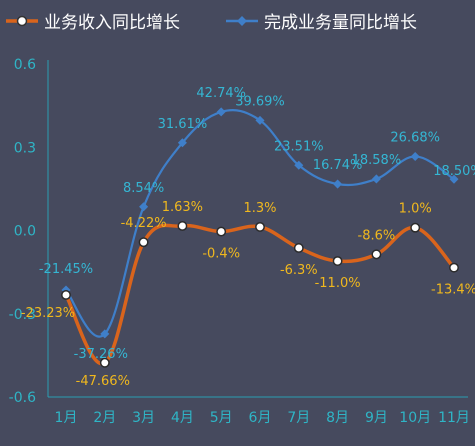 This screenshot has width=475, height=446. What do you see at coordinates (221, 254) in the screenshot?
I see `data-label-revenue: -0.4%` at bounding box center [221, 254].